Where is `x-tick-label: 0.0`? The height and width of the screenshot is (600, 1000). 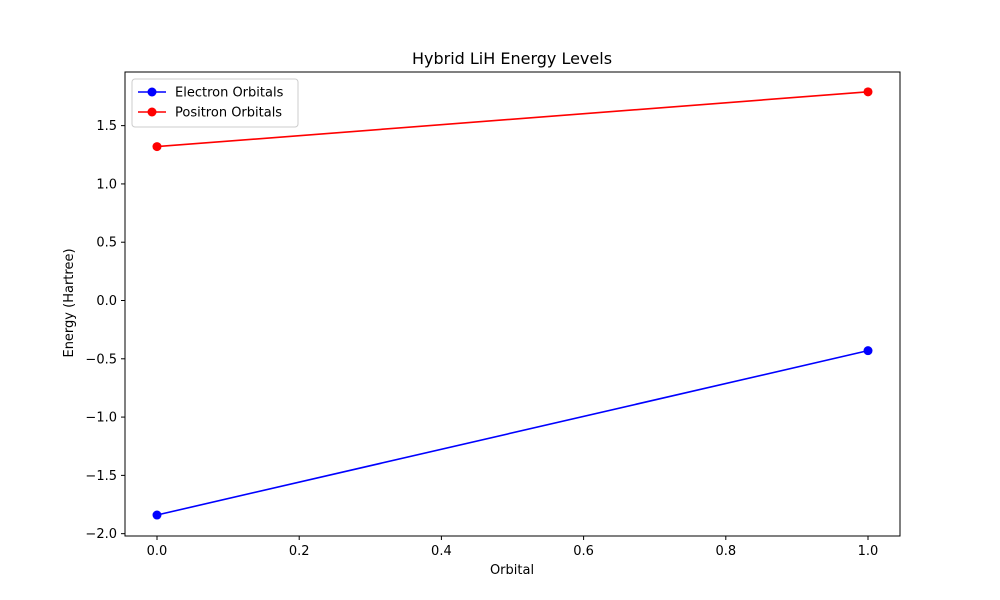
x-tick-label: 0.0 is located at coordinates (157, 551).